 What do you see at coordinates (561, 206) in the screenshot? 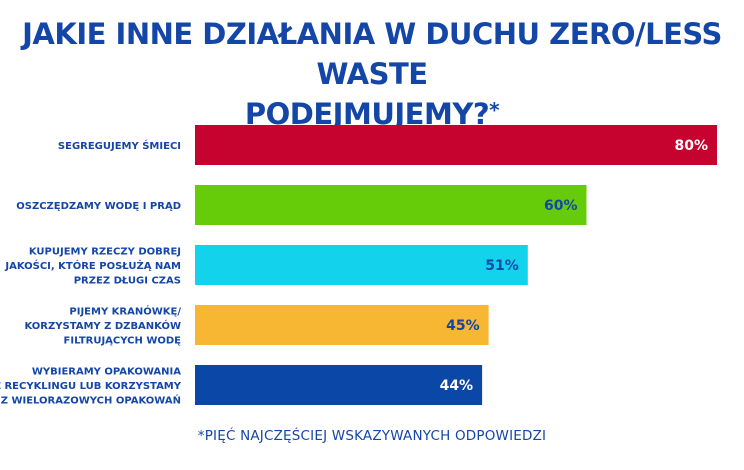
I see `value-label-2: 60%` at bounding box center [561, 206].